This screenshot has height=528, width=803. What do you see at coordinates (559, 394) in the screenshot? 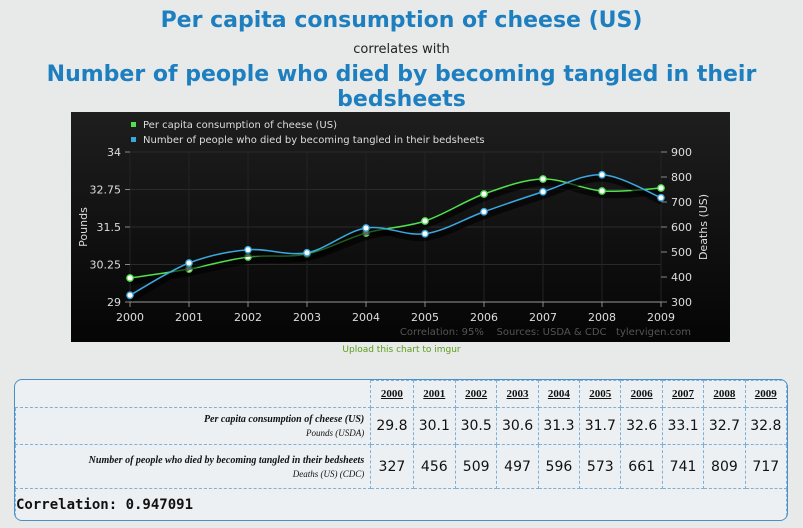
I see `year-header-2004: 2004` at bounding box center [559, 394].